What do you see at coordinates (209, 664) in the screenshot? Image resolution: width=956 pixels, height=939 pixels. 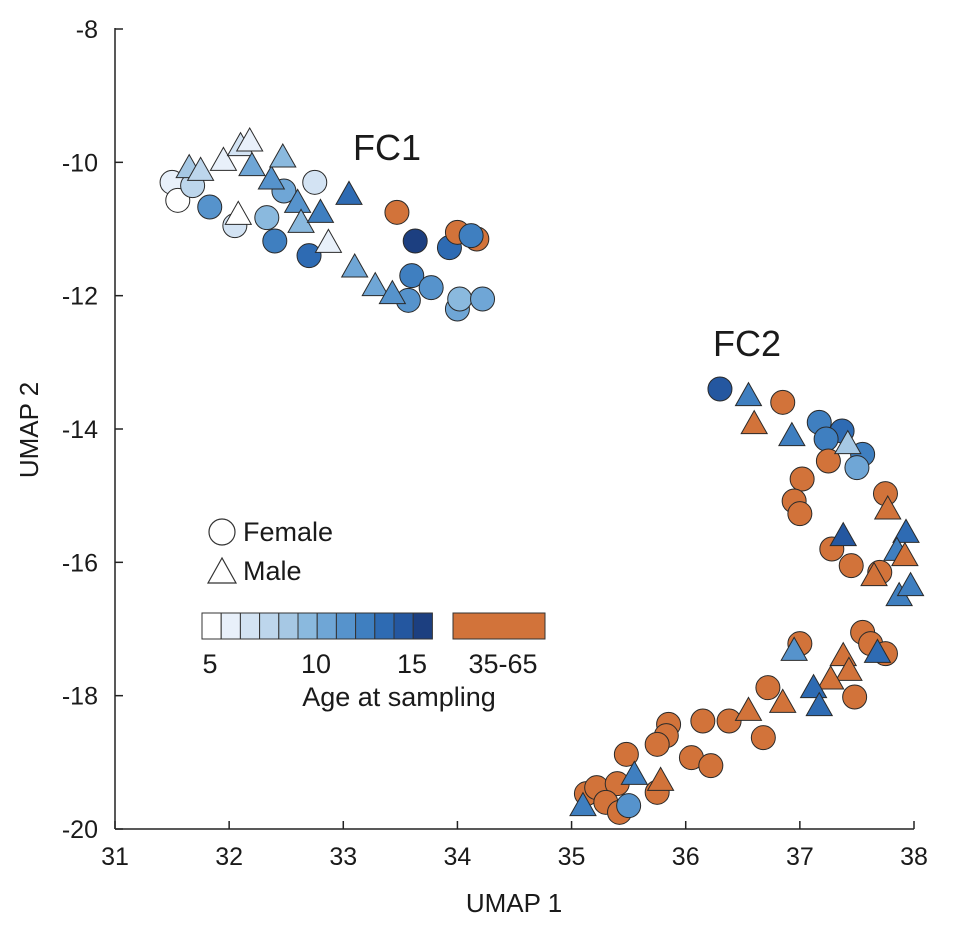 I see `colorbar-tick-5: 5` at bounding box center [209, 664].